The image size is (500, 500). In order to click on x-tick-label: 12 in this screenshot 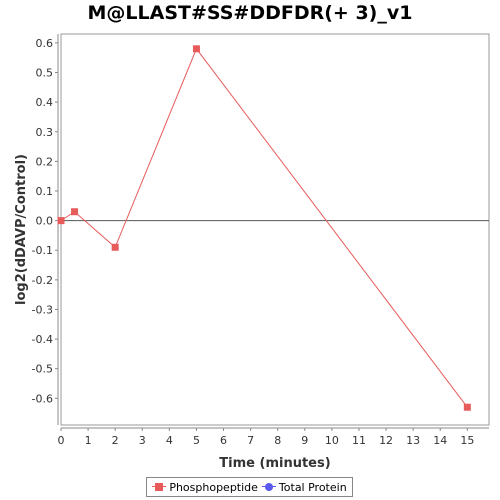, I will do `click(386, 440)`.